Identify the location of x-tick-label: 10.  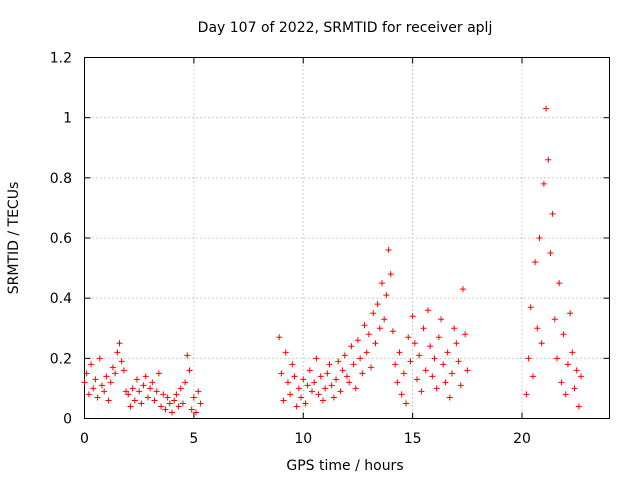
(303, 439).